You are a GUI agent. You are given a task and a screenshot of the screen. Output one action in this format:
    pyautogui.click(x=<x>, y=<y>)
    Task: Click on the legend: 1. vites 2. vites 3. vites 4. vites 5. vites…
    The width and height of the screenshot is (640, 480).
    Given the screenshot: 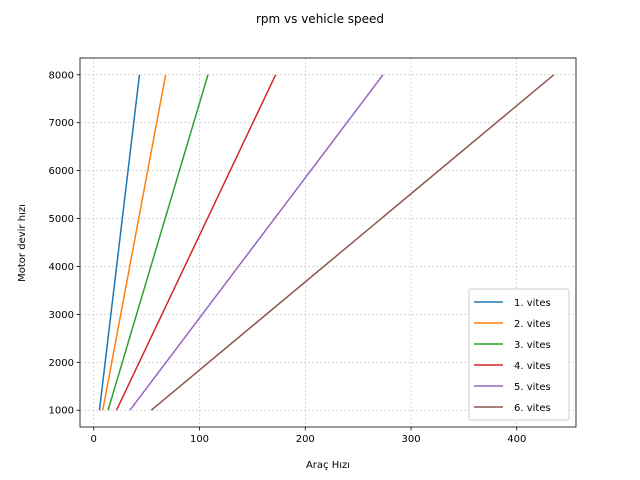 What is the action you would take?
    pyautogui.click(x=519, y=354)
    